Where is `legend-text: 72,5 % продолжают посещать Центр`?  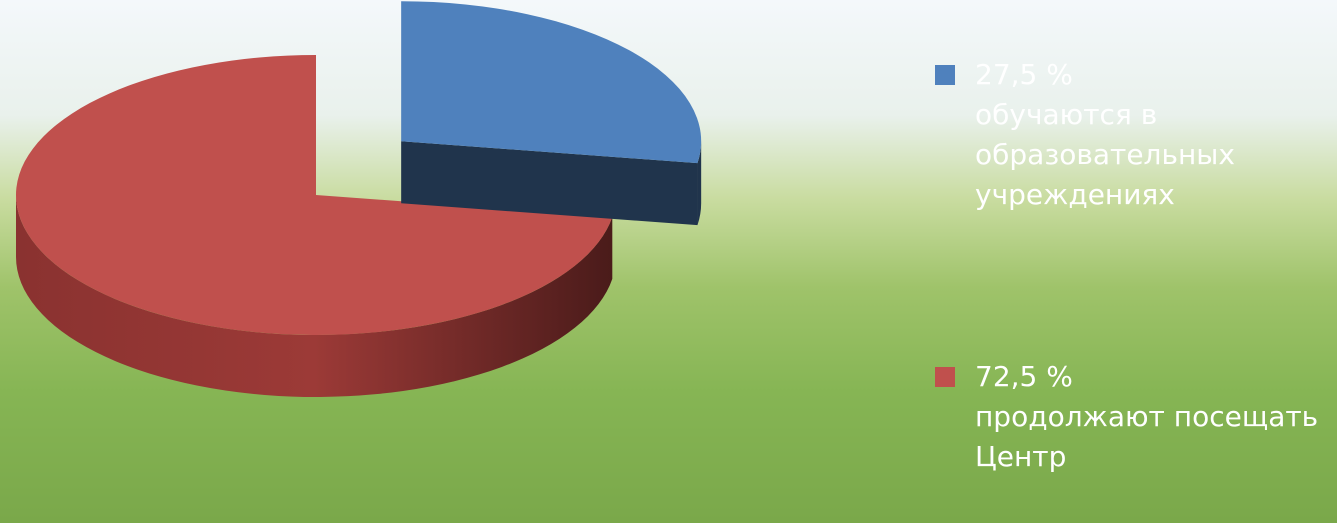 legend-text: 72,5 % продолжают посещать Центр is located at coordinates (1156, 417).